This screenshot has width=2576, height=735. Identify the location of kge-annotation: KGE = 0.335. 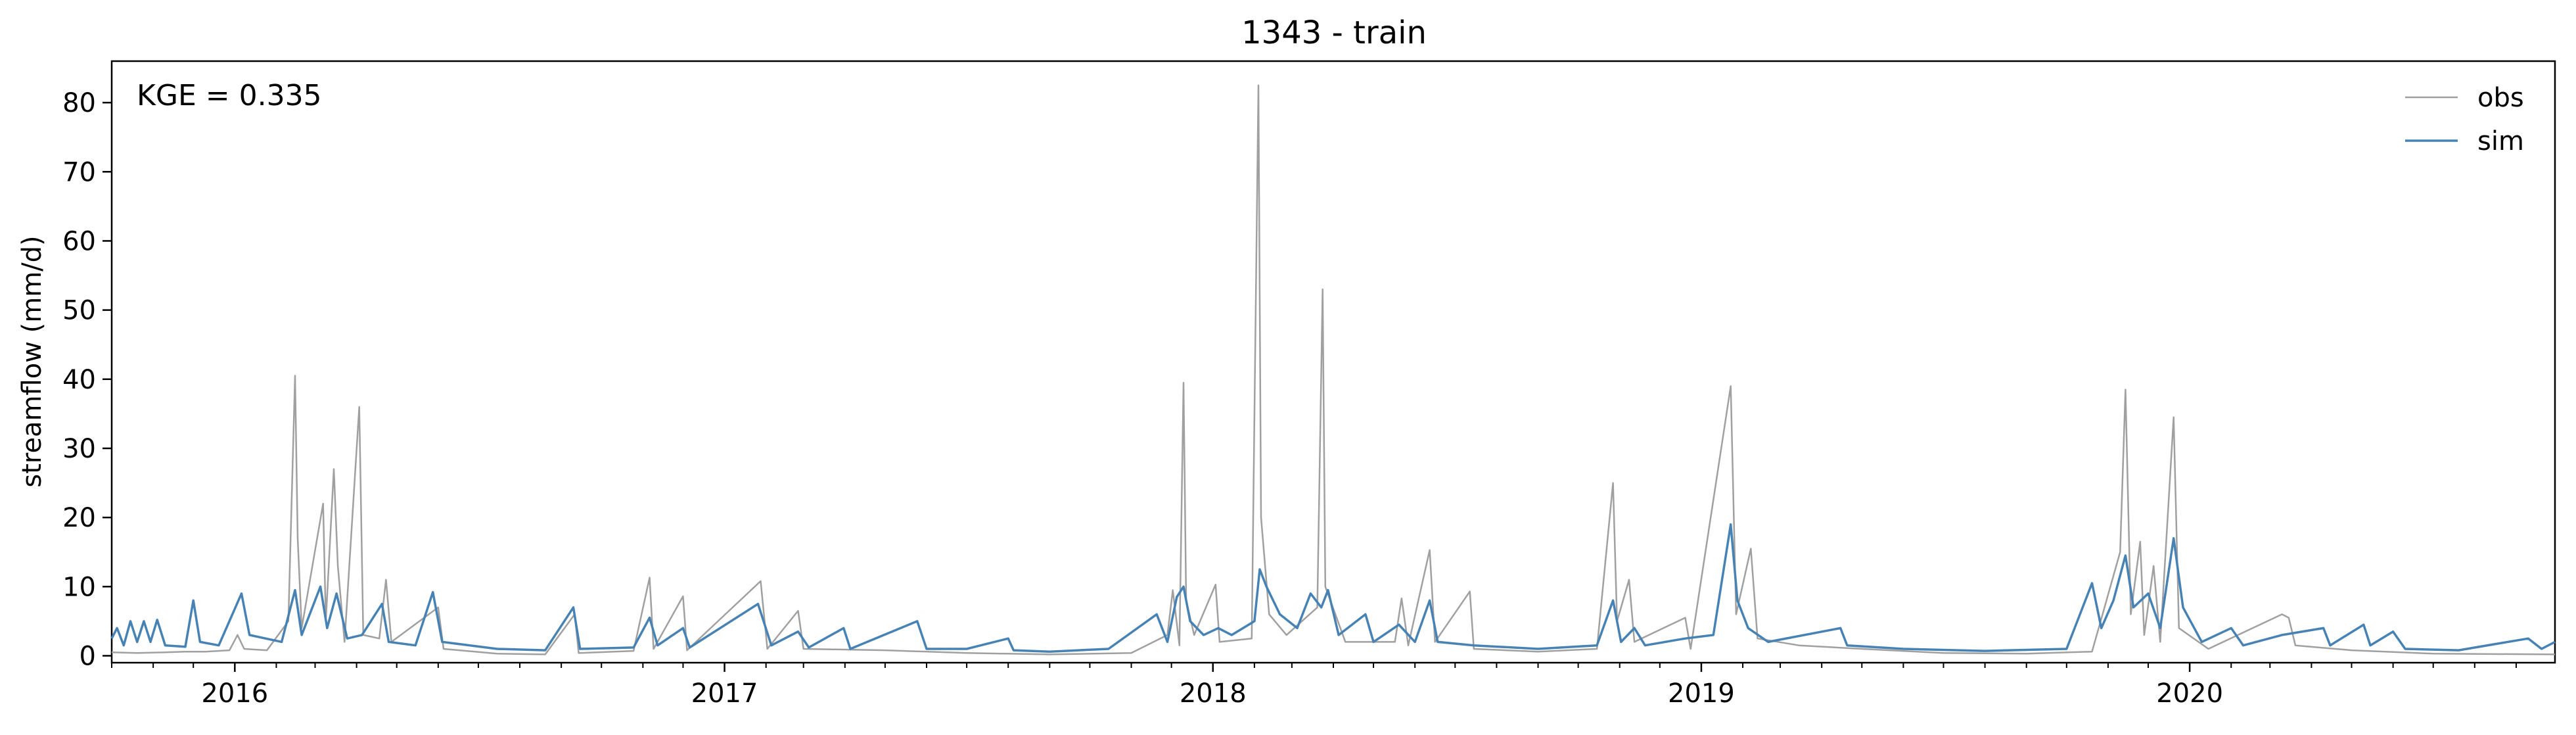
(229, 96).